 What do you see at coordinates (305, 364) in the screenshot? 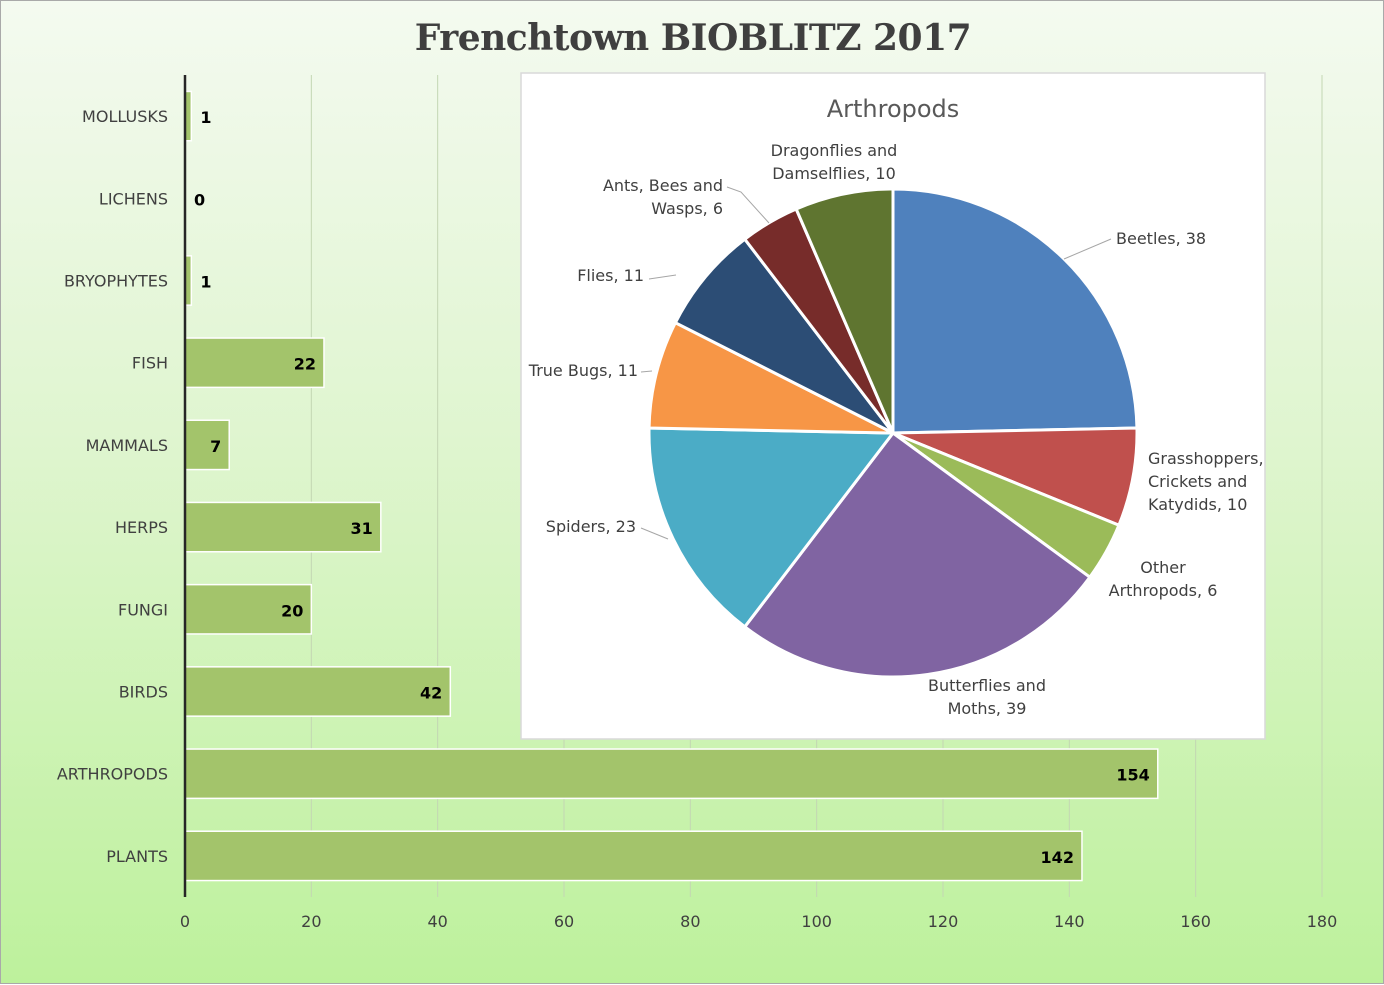
I see `data-label: 22` at bounding box center [305, 364].